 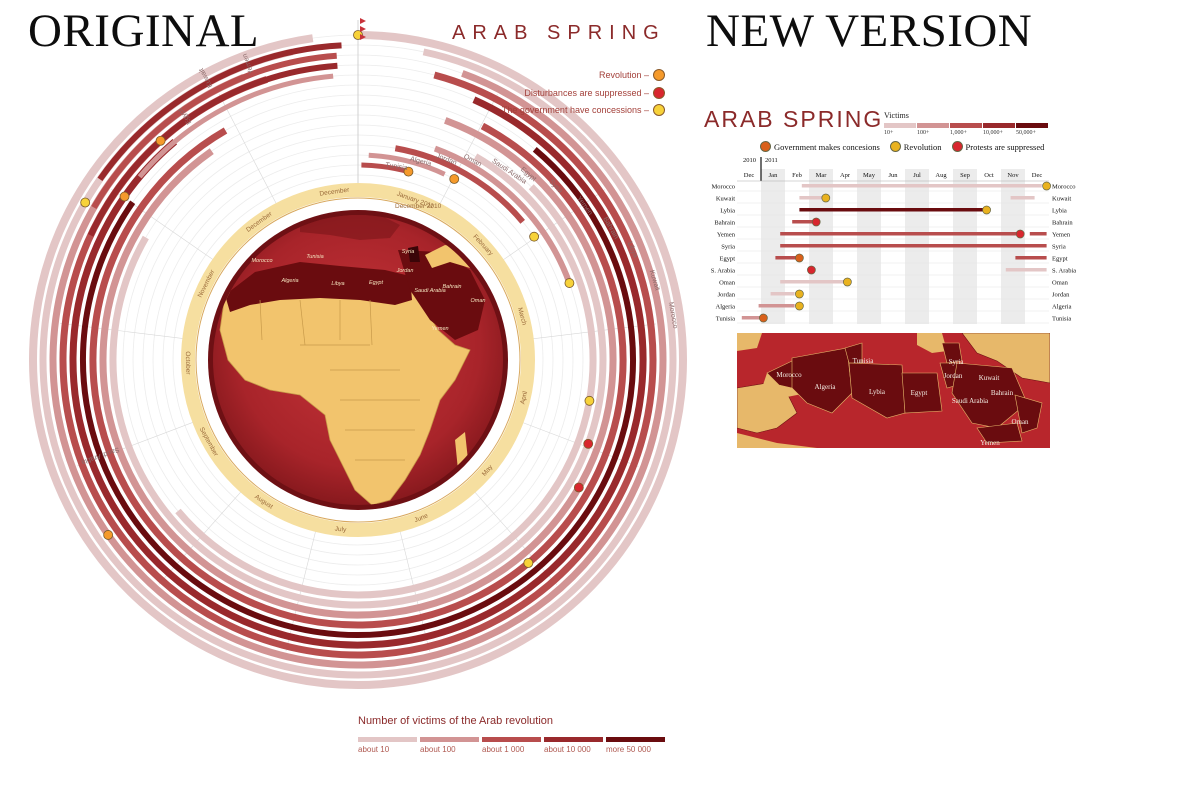 I want to click on africa-map, so click(x=352, y=360).